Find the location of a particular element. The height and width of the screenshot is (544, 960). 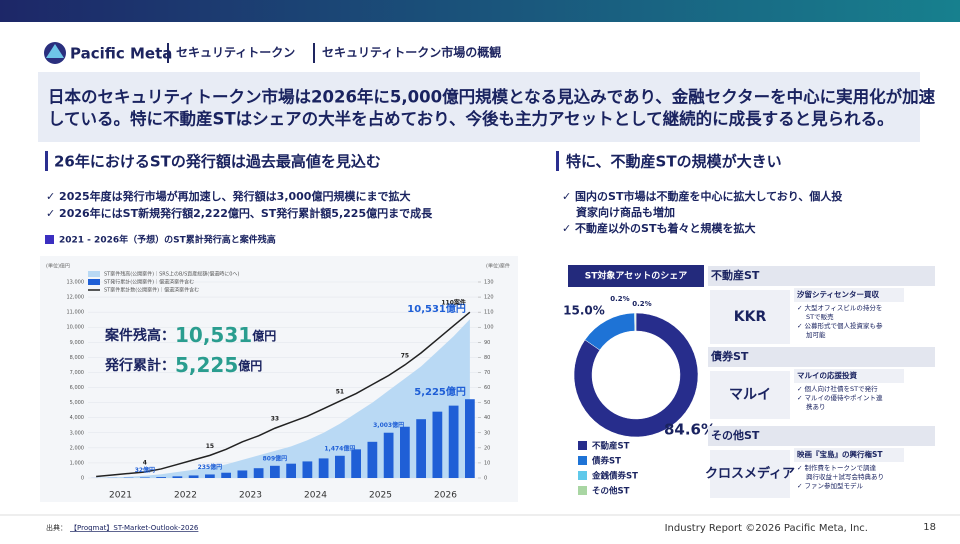

x-tick-label: 2023 is located at coordinates (250, 496).